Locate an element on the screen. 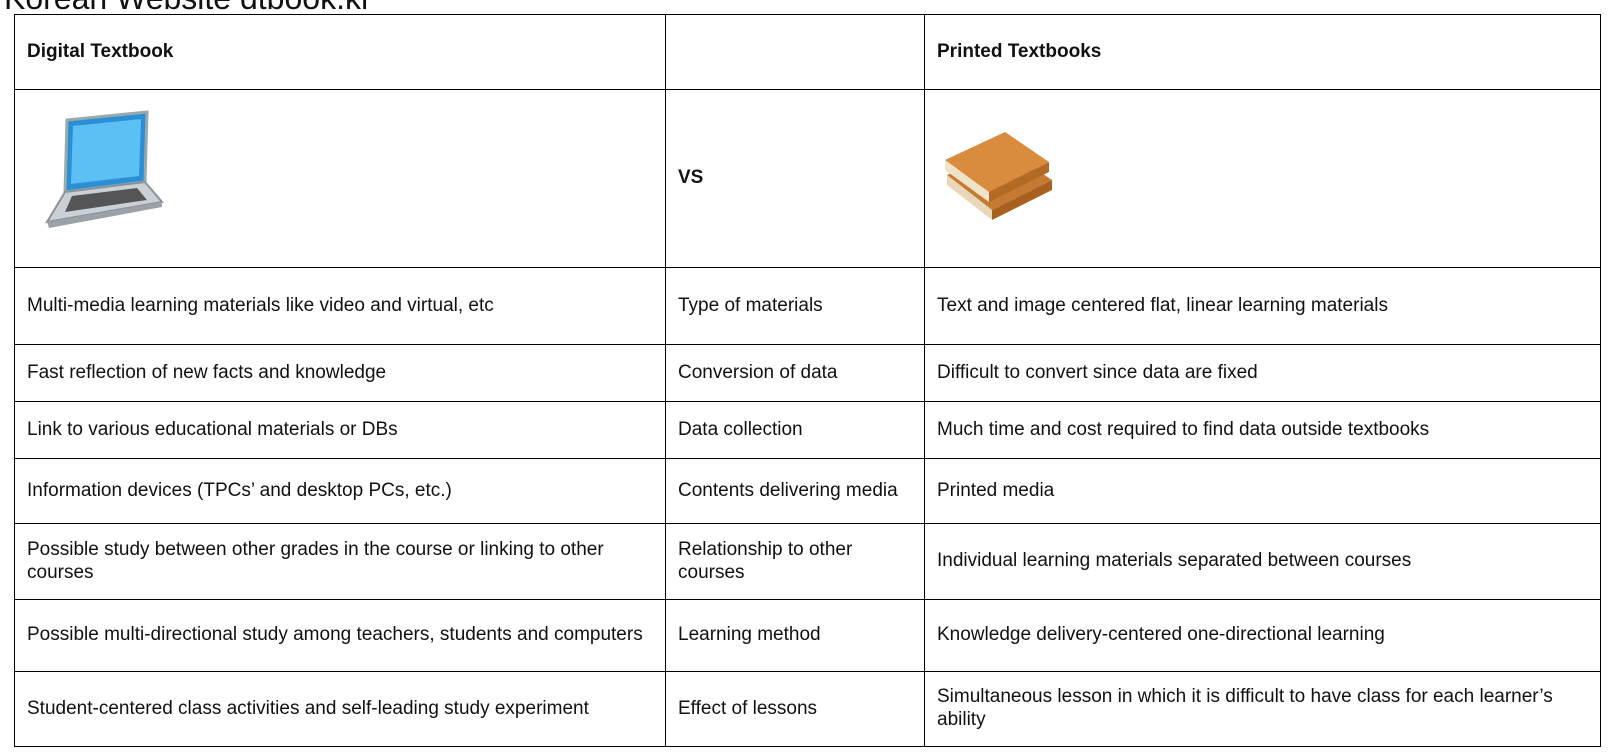 This screenshot has width=1610, height=755. header-cell: Digital Textbook is located at coordinates (340, 52).